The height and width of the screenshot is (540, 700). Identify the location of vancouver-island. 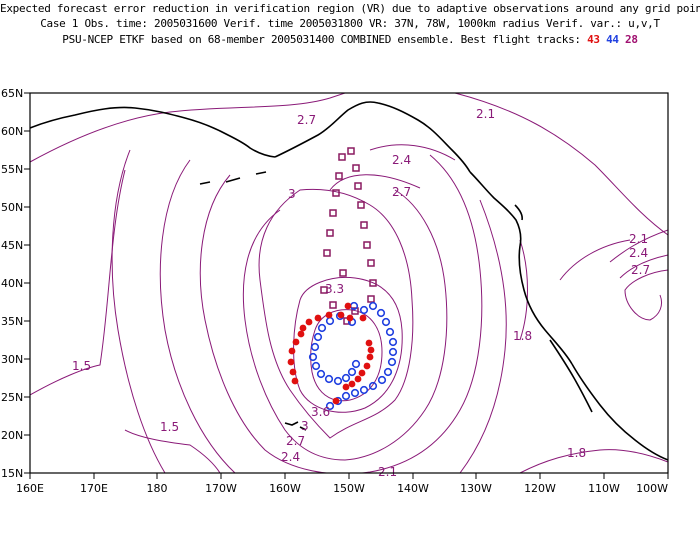
(518, 212).